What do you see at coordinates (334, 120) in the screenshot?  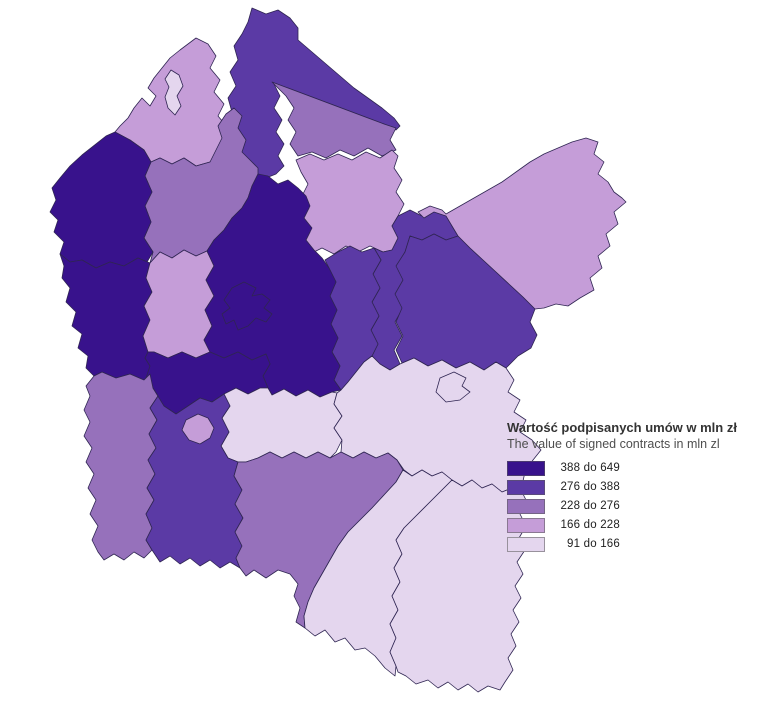 I see `region-nizanski` at bounding box center [334, 120].